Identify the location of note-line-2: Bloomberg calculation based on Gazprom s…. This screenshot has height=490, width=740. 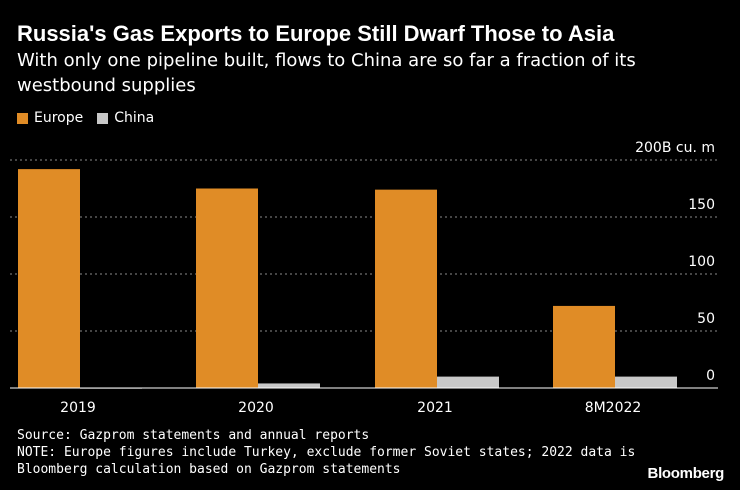
(209, 469).